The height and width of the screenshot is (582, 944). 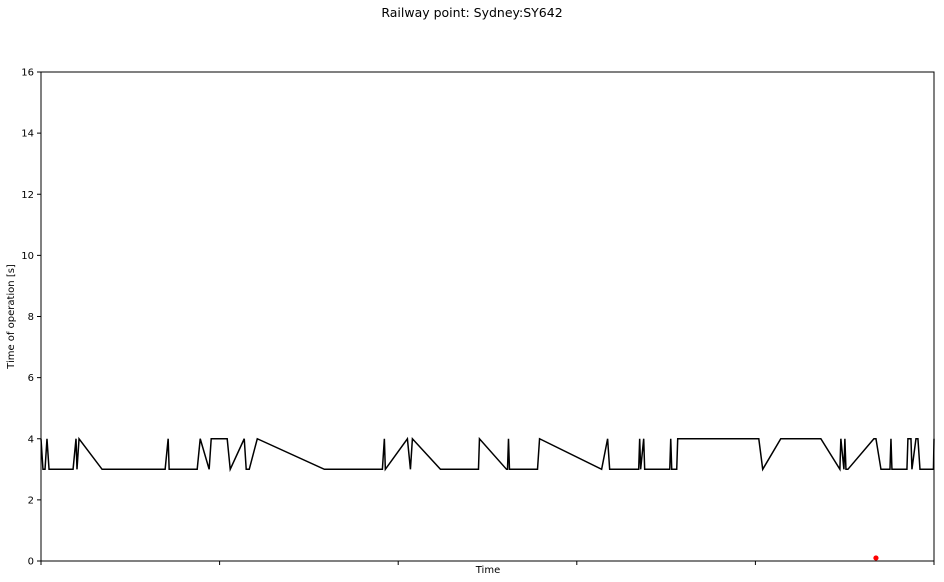 What do you see at coordinates (487, 570) in the screenshot?
I see `x-axis-label: Time` at bounding box center [487, 570].